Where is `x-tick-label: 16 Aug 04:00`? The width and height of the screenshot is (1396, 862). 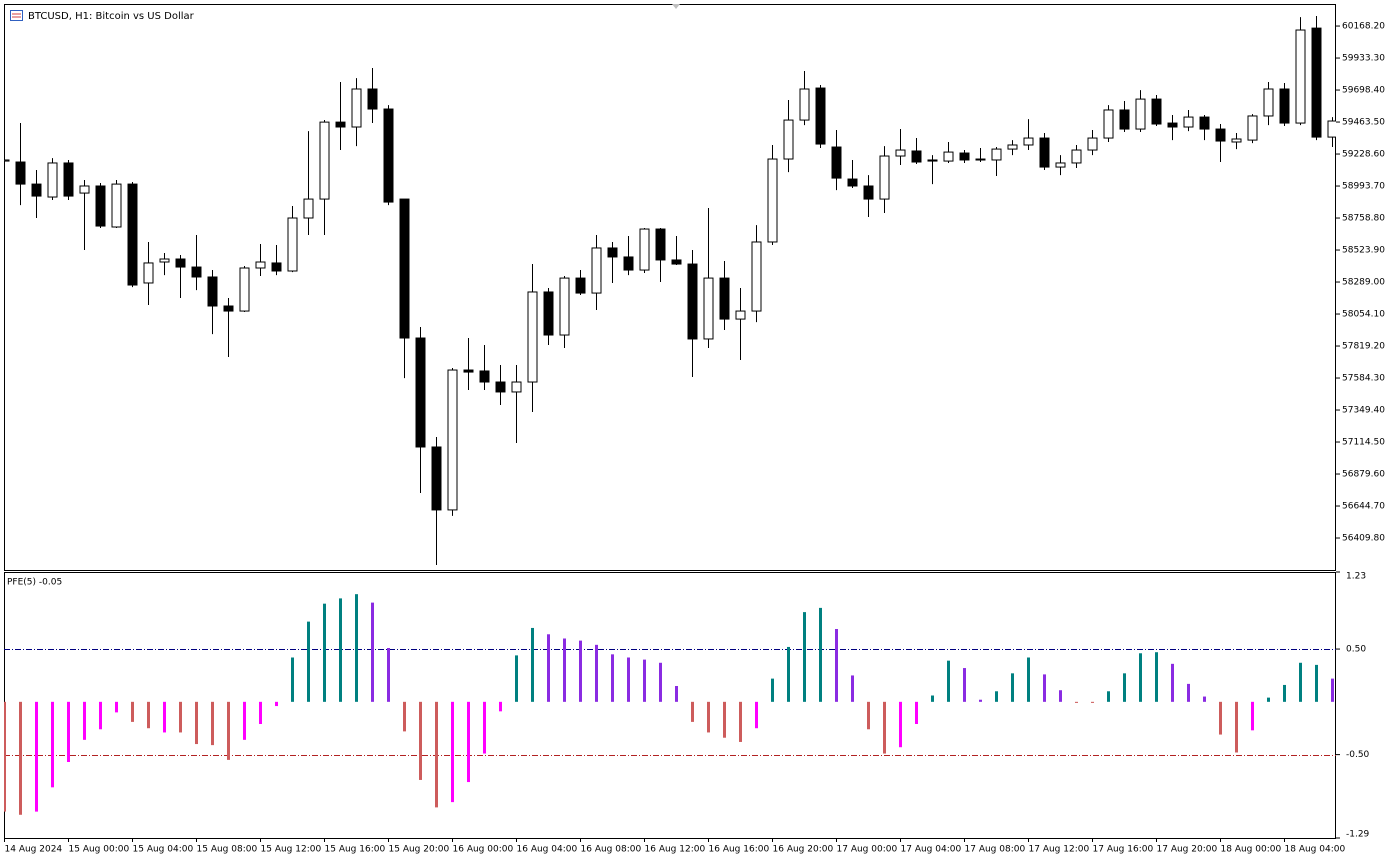
x-tick-label: 16 Aug 04:00 is located at coordinates (547, 850).